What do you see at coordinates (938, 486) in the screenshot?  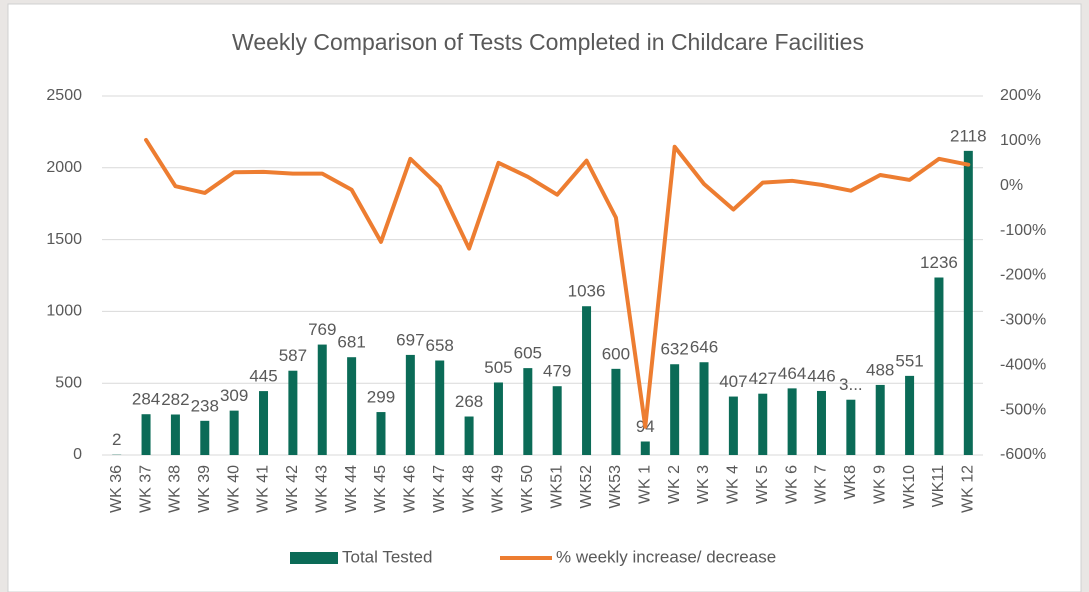 I see `x-tick-label: WK11` at bounding box center [938, 486].